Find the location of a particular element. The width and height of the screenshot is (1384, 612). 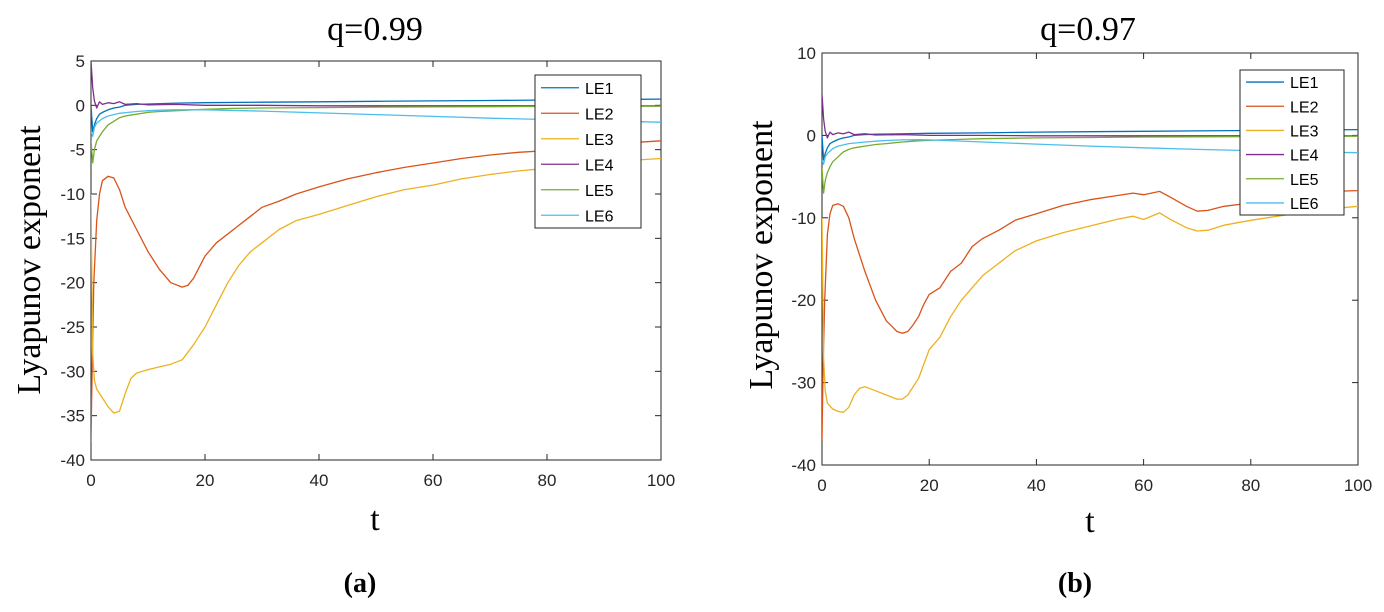

y-axis-label-a: Lyapunov exponent is located at coordinates (29, 260).